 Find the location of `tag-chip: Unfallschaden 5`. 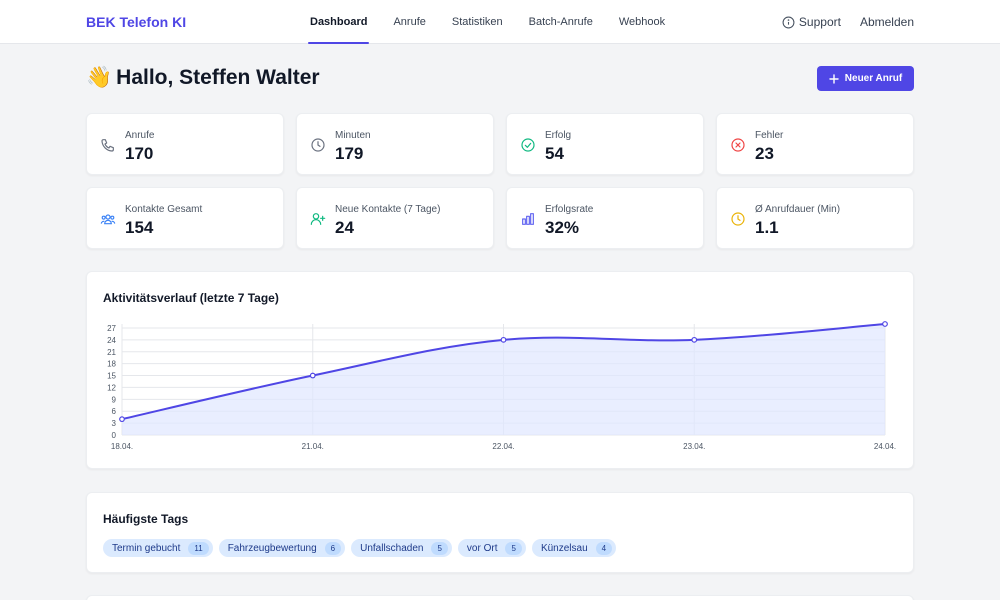

tag-chip: Unfallschaden 5 is located at coordinates (401, 548).